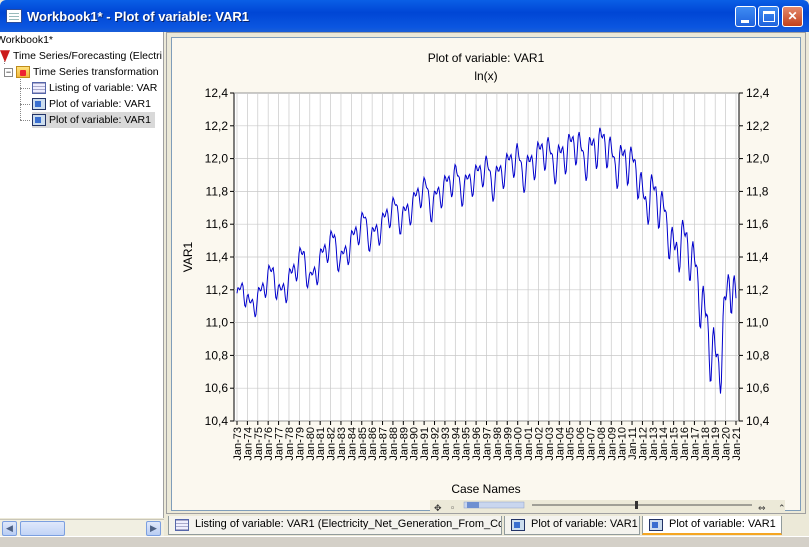  What do you see at coordinates (485, 76) in the screenshot?
I see `chart-subtitle: ln(x)` at bounding box center [485, 76].